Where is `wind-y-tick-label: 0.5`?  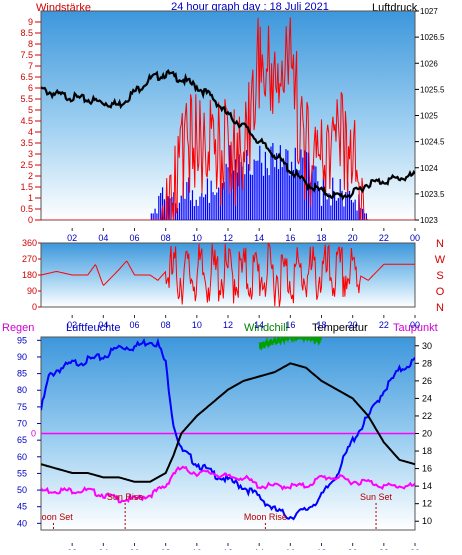
wind-y-tick-label: 0.5 is located at coordinates (26, 209).